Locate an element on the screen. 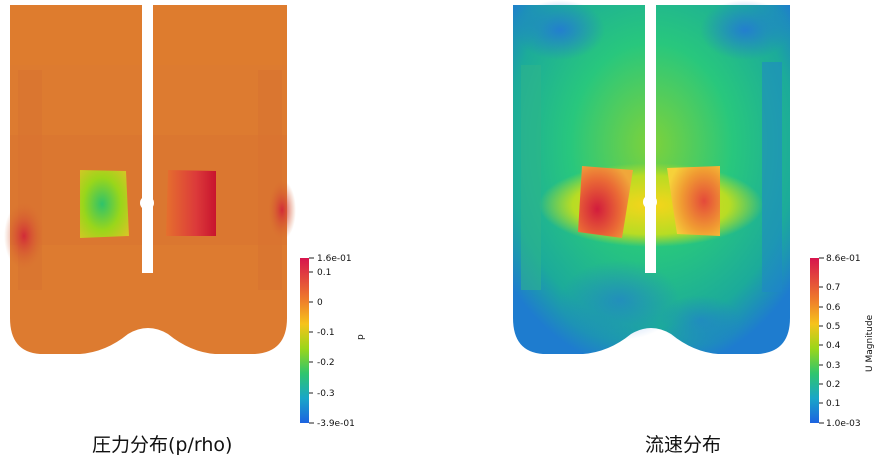 This screenshot has width=877, height=459. pressure-colorbar-max: 1.6e-01 is located at coordinates (334, 259).